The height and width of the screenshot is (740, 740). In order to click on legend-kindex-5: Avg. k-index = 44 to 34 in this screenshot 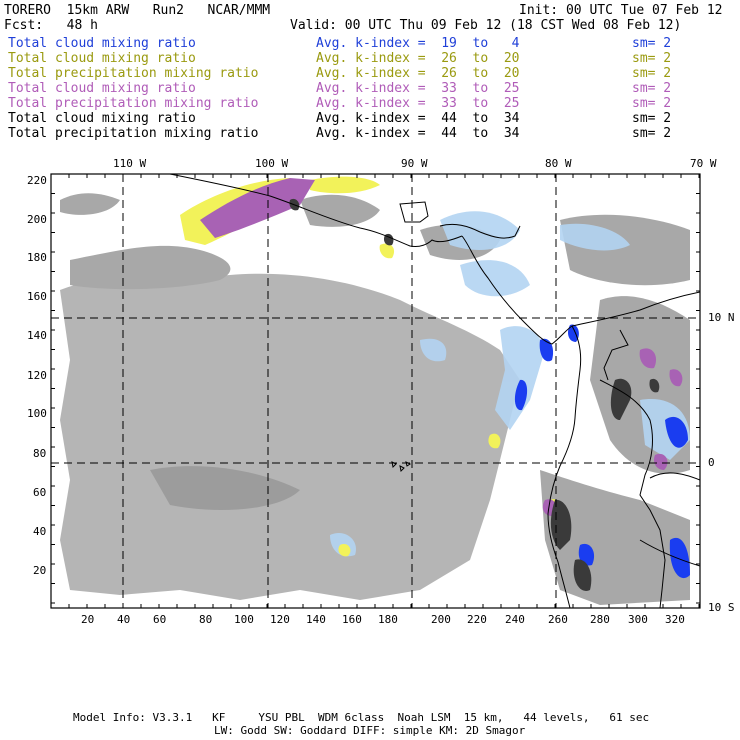, I will do `click(418, 118)`.